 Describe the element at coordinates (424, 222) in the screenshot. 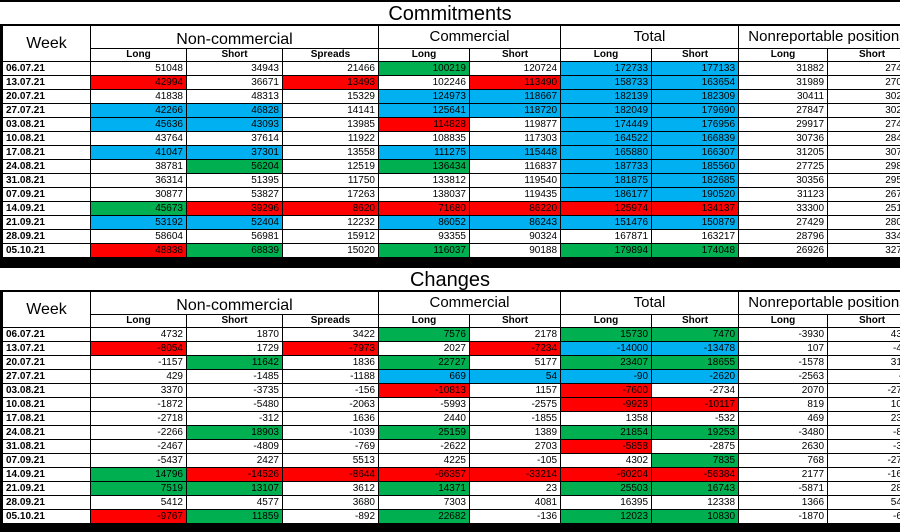

I see `value-cell: 86052` at that location.